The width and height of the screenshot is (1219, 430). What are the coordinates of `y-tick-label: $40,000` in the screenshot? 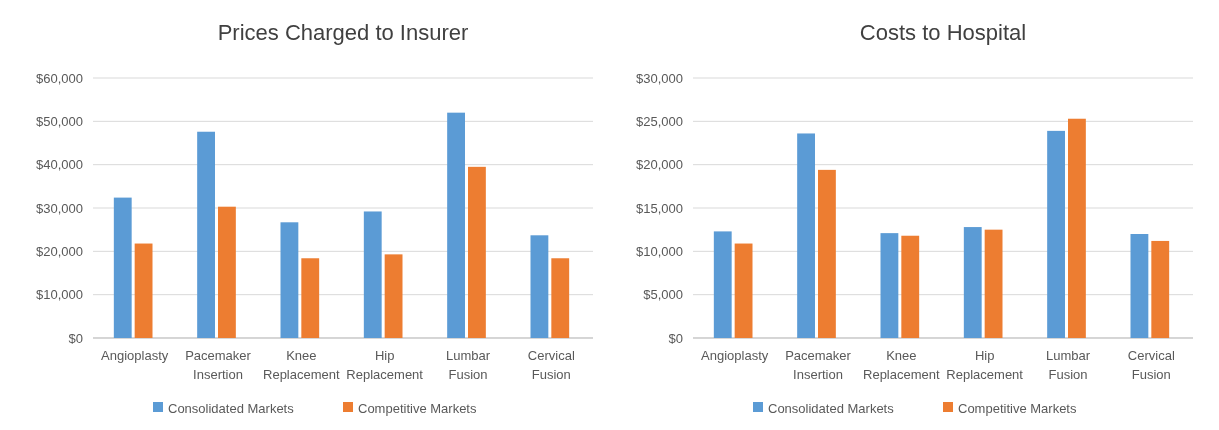 It's located at (59, 165).